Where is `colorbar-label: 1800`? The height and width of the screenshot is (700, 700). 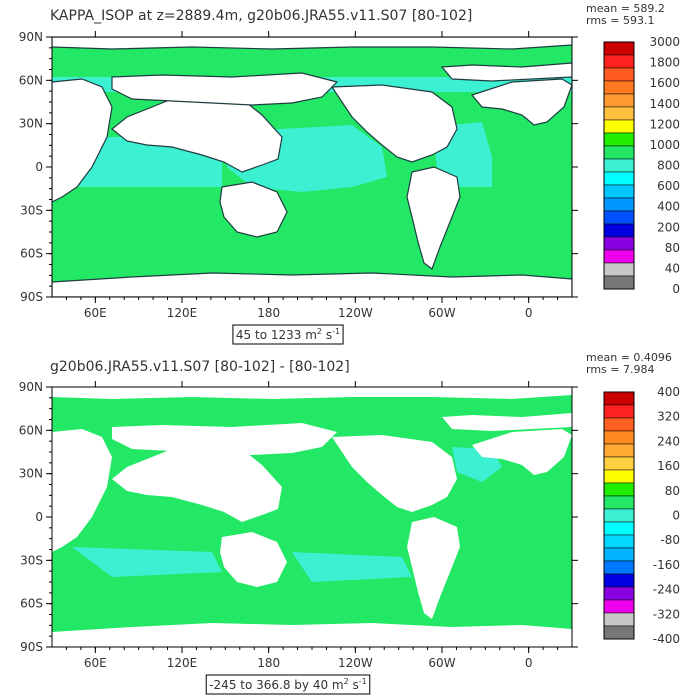 colorbar-label: 1800 is located at coordinates (664, 63).